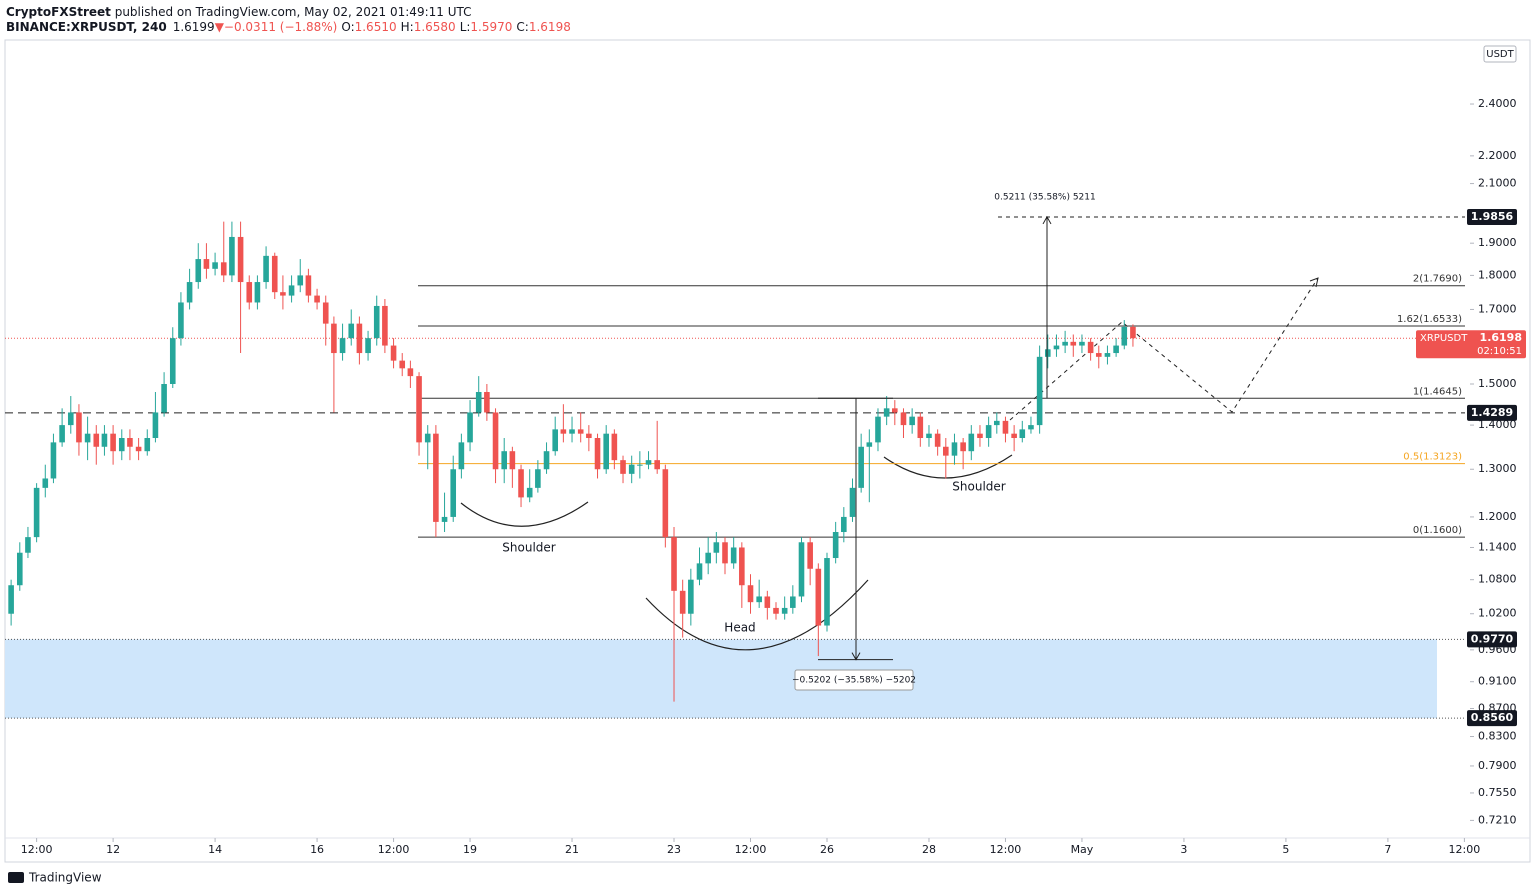  I want to click on support-zone, so click(721, 679).